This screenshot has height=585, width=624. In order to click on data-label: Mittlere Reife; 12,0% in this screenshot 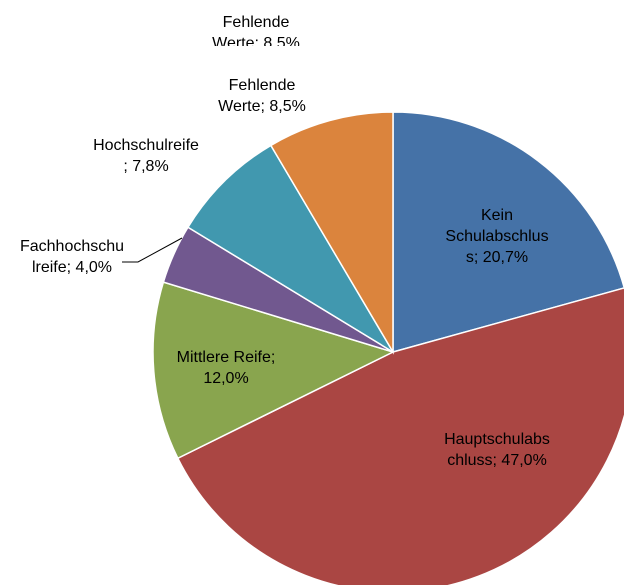, I will do `click(226, 368)`.